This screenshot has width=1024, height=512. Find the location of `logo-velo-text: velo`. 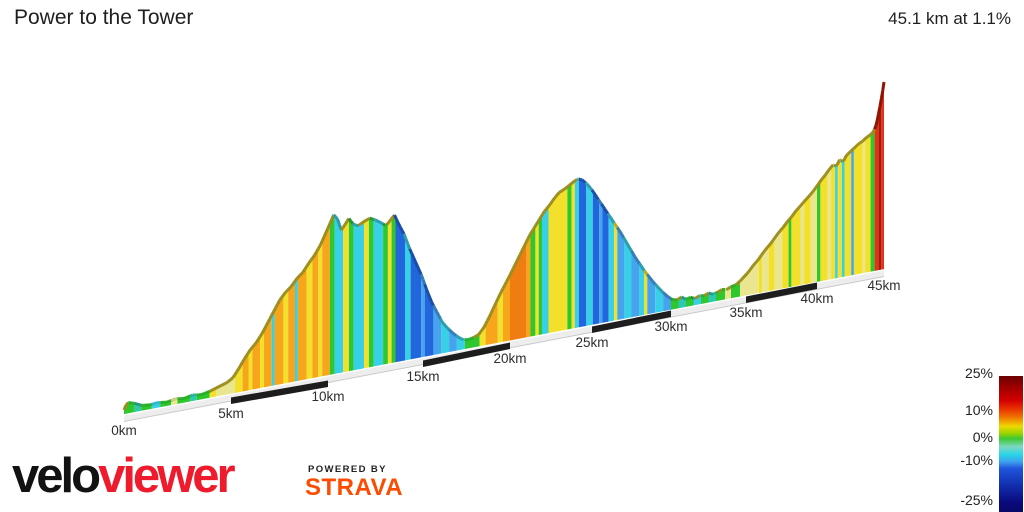

logo-velo-text: velo is located at coordinates (56, 476).